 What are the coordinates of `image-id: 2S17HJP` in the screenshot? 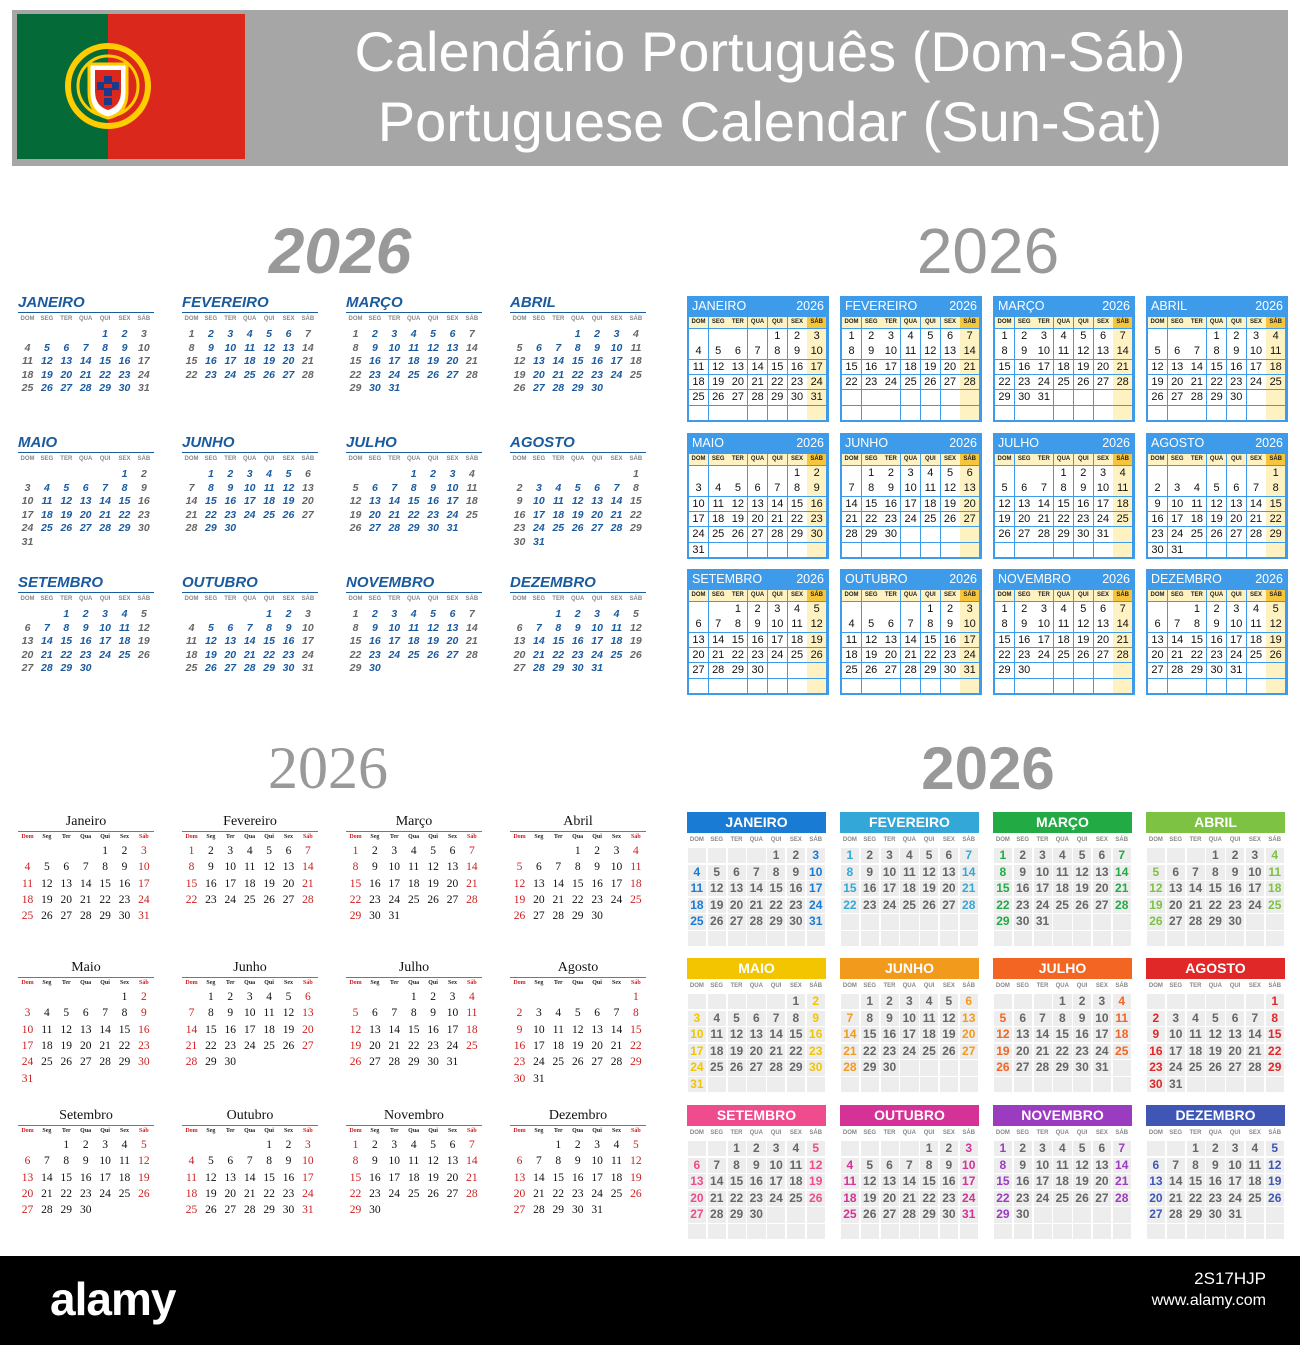 It's located at (1230, 1278).